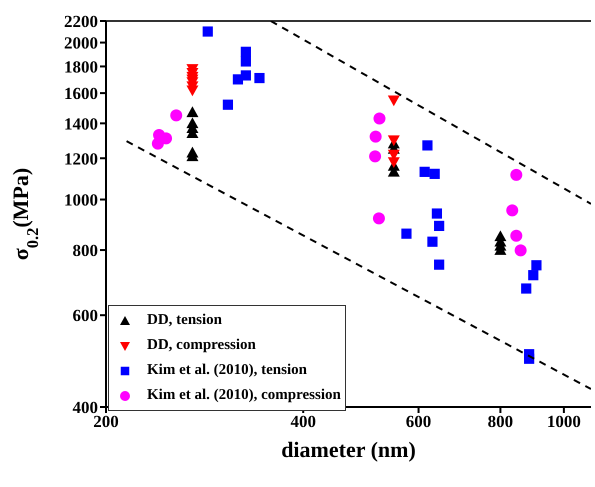  Describe the element at coordinates (106, 422) in the screenshot. I see `x-tick-label: 200` at that location.